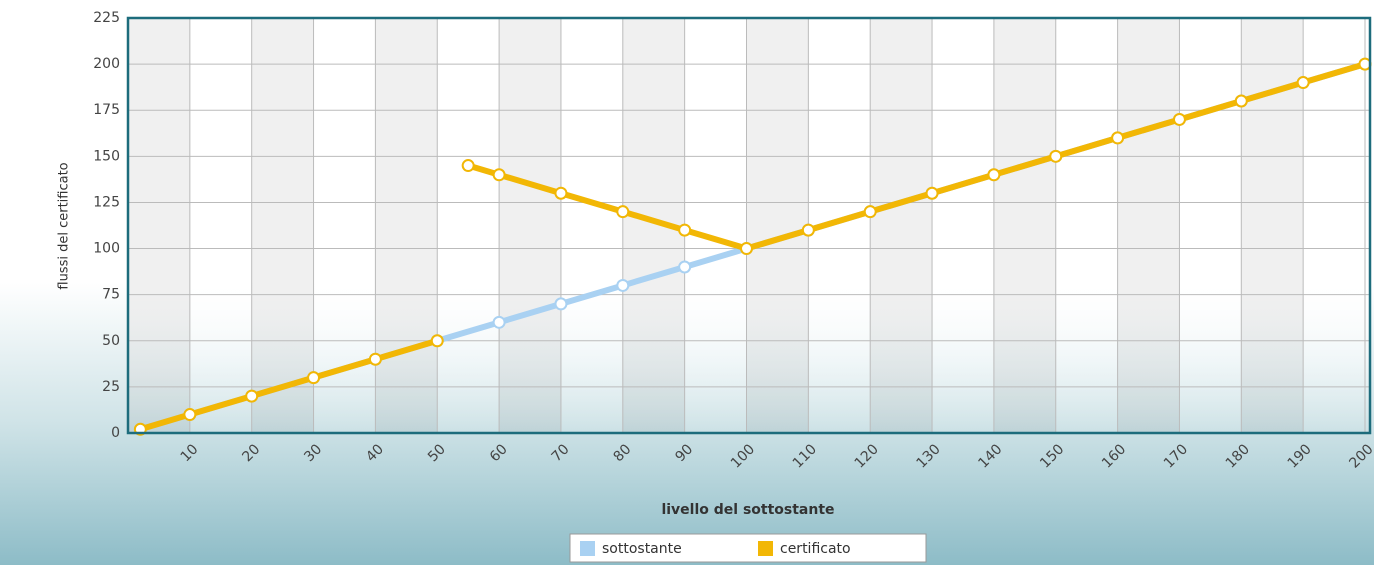 The height and width of the screenshot is (565, 1374). Describe the element at coordinates (747, 510) in the screenshot. I see `x-axis-title: livello del sottostante` at that location.